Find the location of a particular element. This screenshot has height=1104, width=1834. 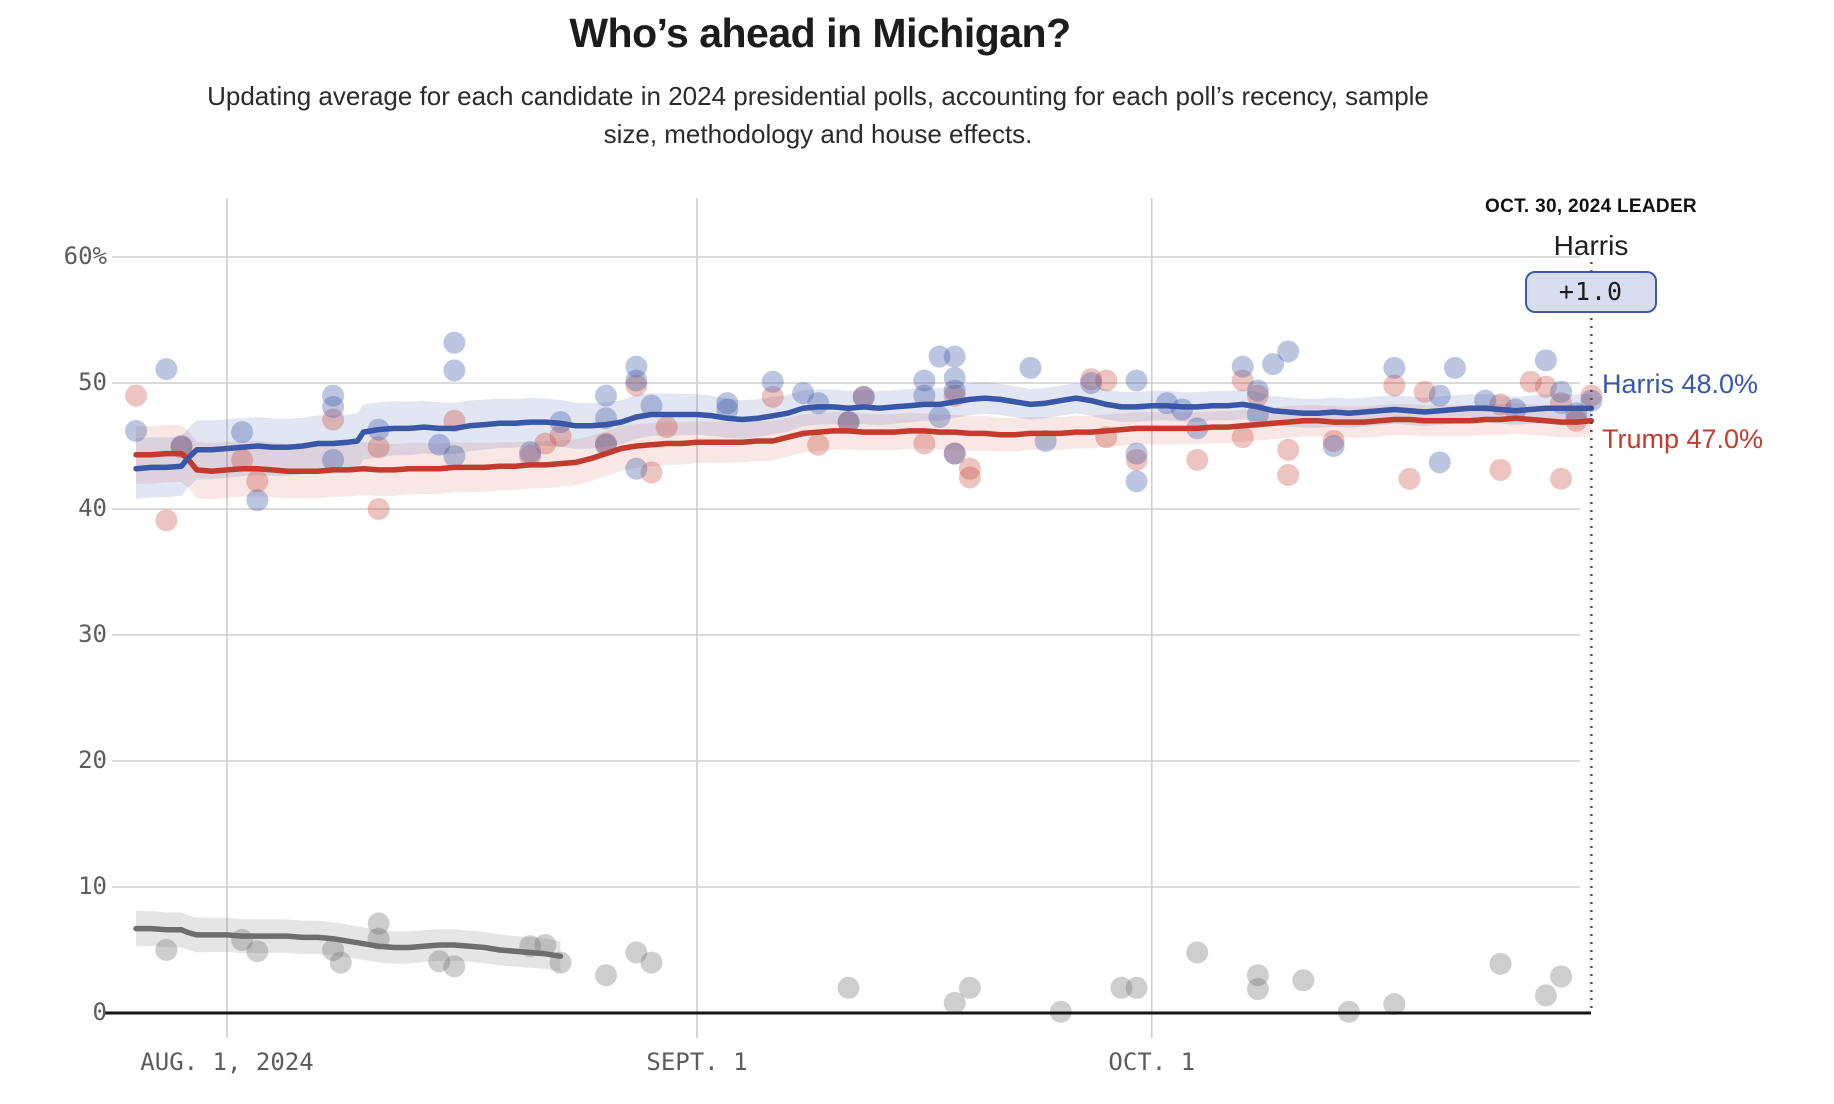

x-tick-label: AUG. 1, 2024 is located at coordinates (227, 1062).